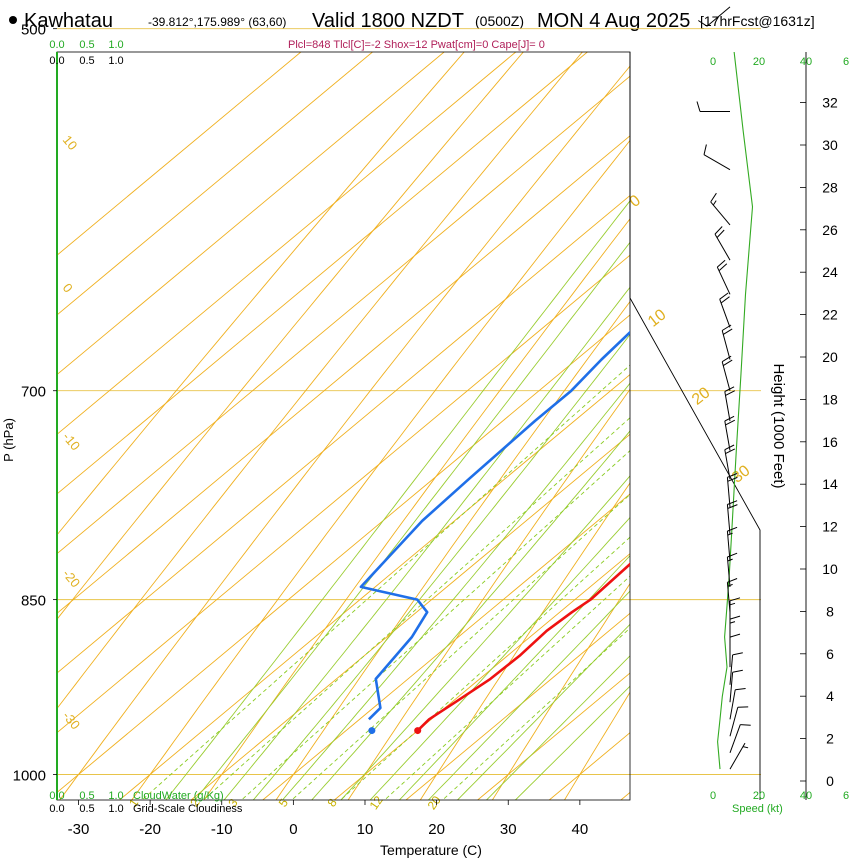 The width and height of the screenshot is (850, 860). What do you see at coordinates (846, 796) in the screenshot?
I see `speed-scale-label: 6` at bounding box center [846, 796].